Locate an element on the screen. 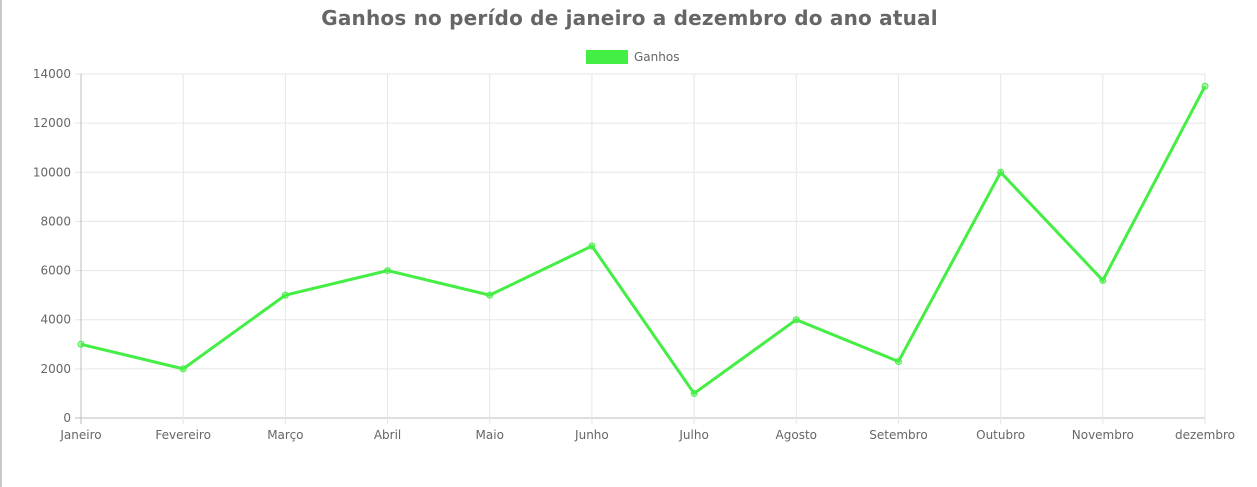  y-tick-label: 12000 is located at coordinates (52, 123).